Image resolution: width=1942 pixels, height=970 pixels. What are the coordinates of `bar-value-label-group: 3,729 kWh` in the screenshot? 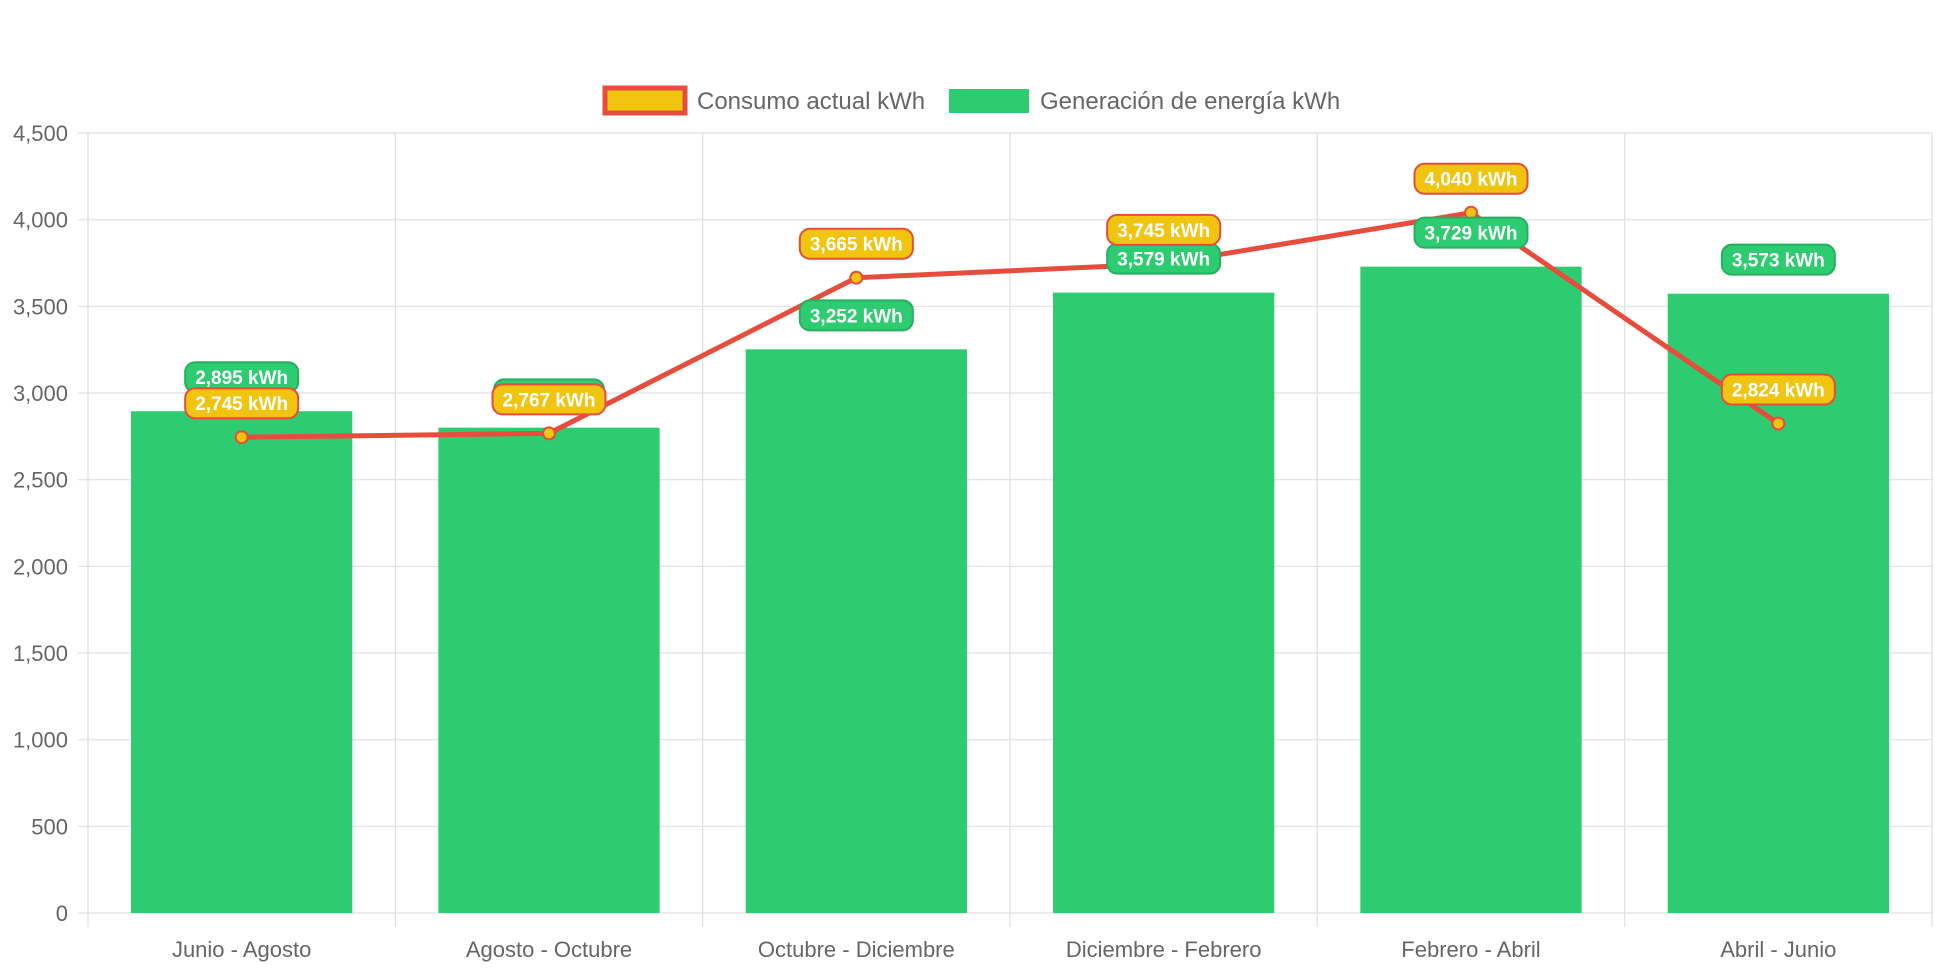 It's located at (1471, 232).